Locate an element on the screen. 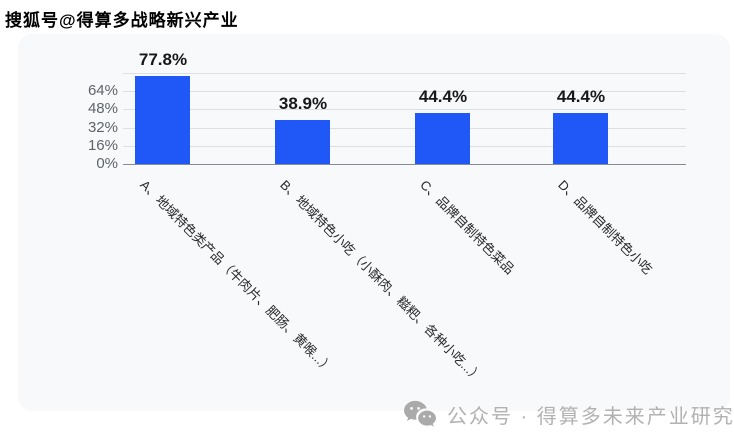 This screenshot has width=734, height=446. value-label-c: 44.4% is located at coordinates (443, 96).